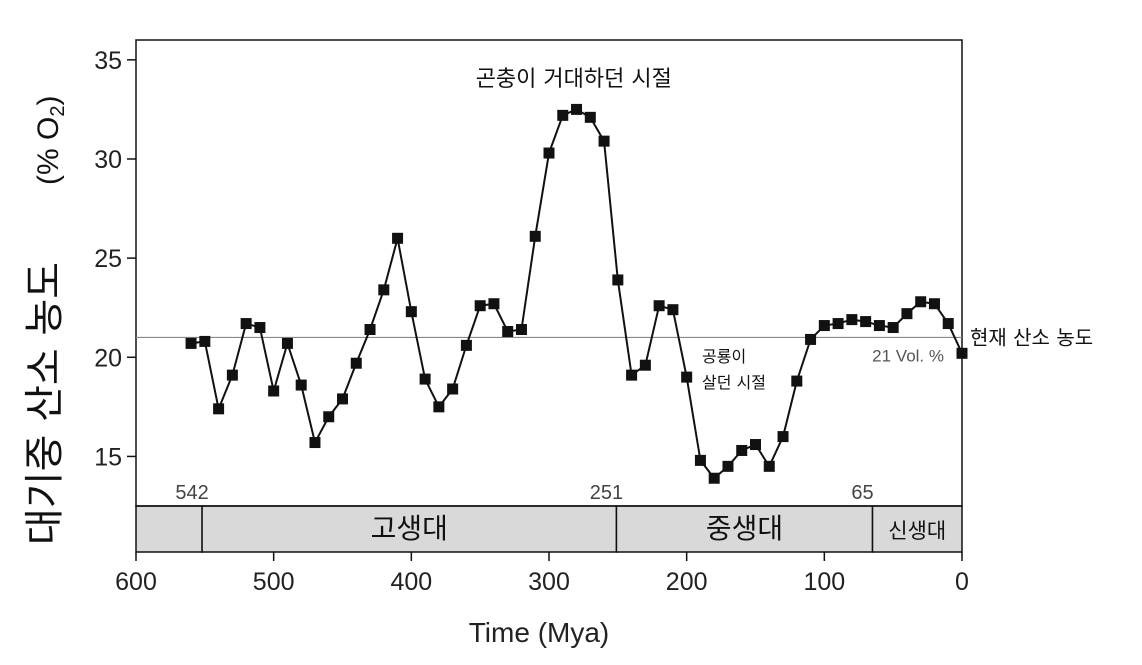 The height and width of the screenshot is (665, 1142). I want to click on x-tick-label-2: 400, so click(411, 582).